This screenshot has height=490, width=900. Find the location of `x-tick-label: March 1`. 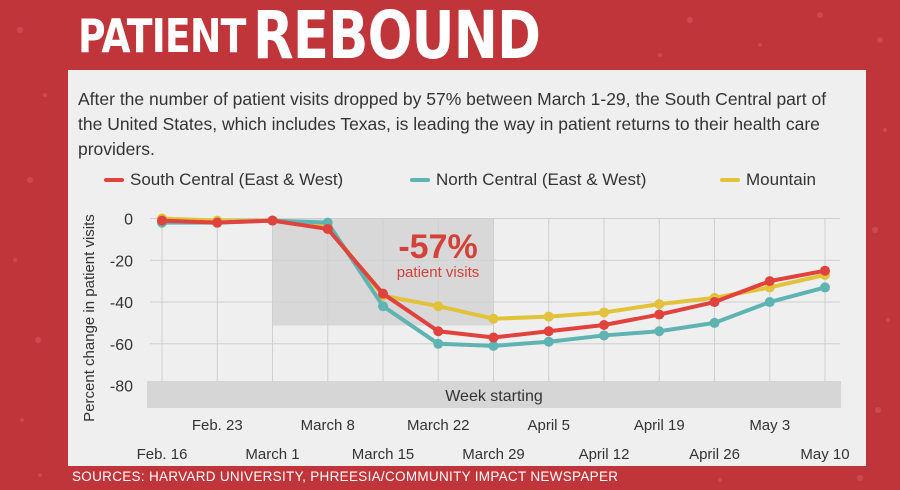

x-tick-label: March 1 is located at coordinates (272, 454).